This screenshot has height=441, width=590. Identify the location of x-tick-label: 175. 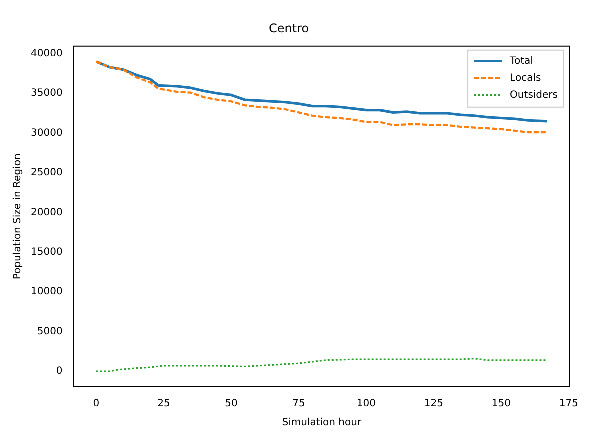
(568, 404).